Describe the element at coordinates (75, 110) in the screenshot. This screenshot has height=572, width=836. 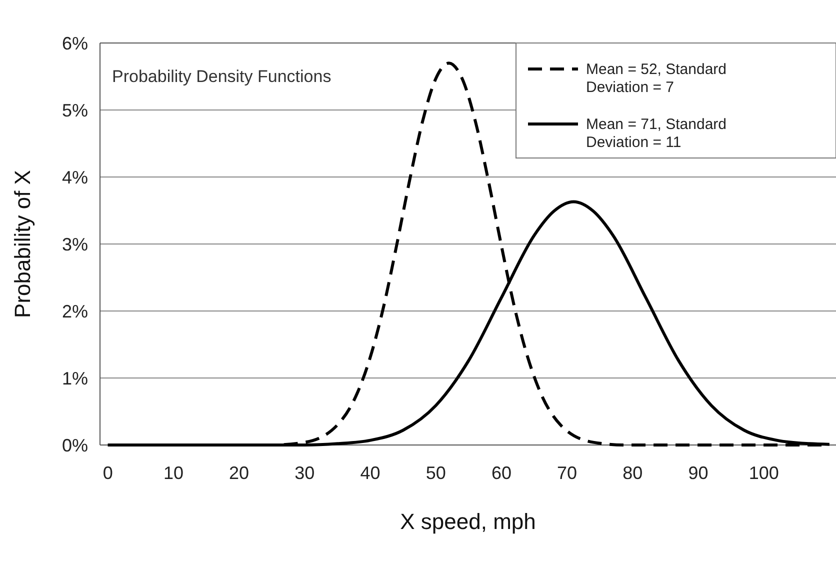
I see `y-tick-label: 5%` at that location.